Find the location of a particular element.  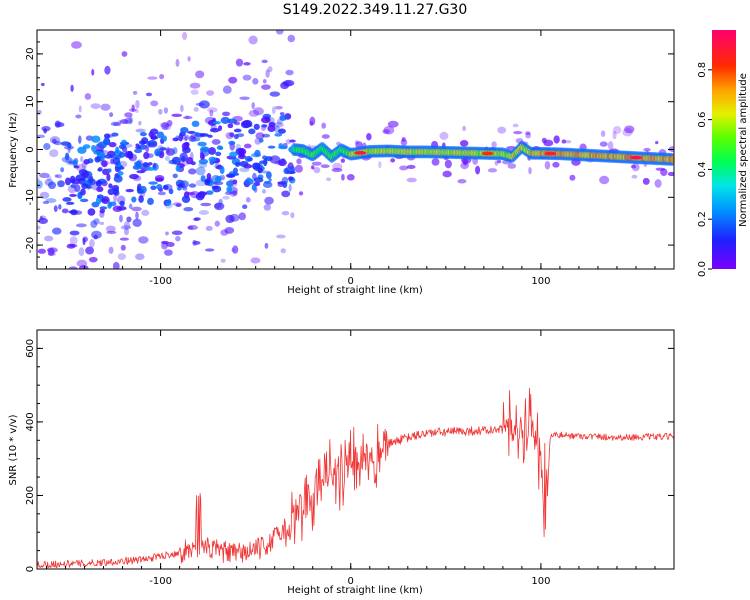

y-tick-label: 200 is located at coordinates (30, 495).